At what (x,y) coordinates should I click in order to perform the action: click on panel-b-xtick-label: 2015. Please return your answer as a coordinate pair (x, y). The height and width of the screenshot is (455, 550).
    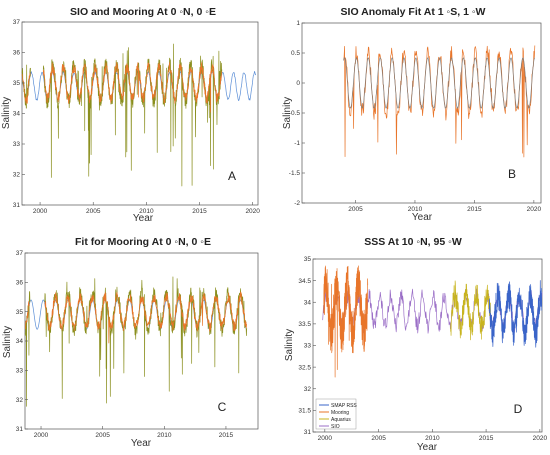
    Looking at the image, I should click on (474, 209).